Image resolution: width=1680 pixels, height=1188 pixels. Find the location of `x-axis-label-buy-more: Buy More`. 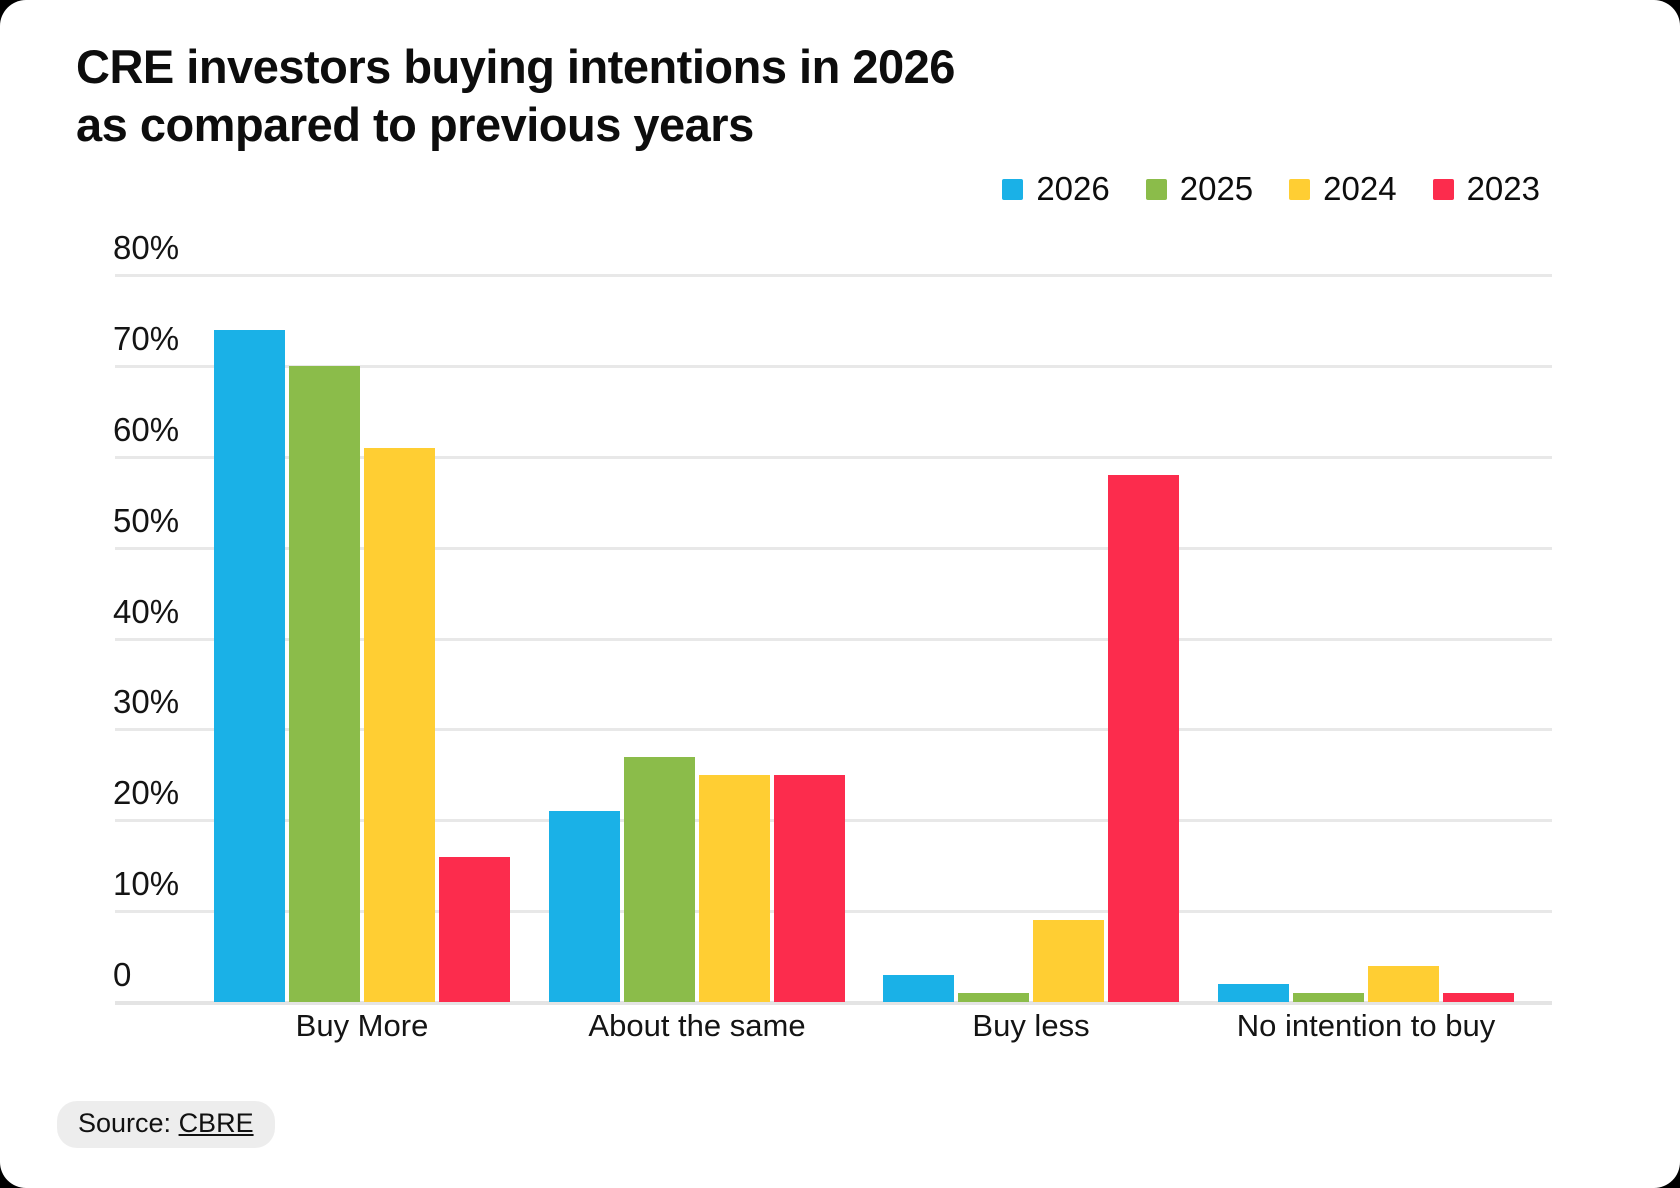

x-axis-label-buy-more: Buy More is located at coordinates (362, 1025).